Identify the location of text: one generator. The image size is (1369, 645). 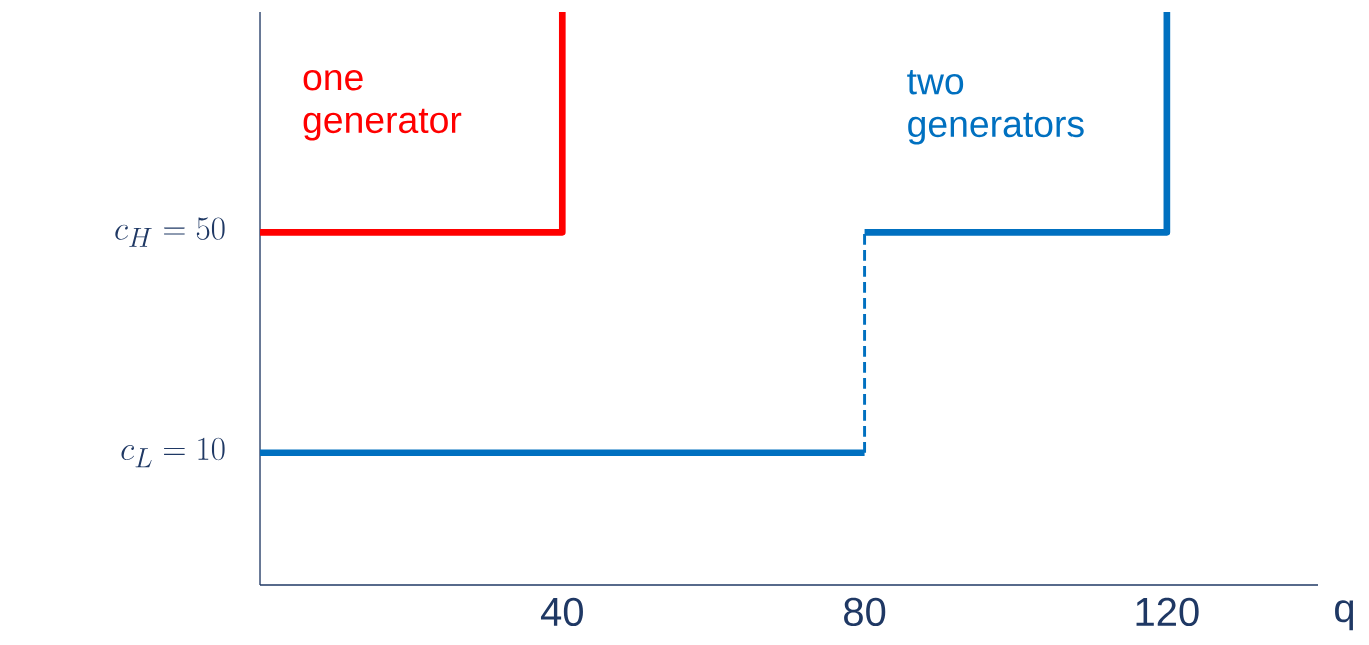
(382, 105).